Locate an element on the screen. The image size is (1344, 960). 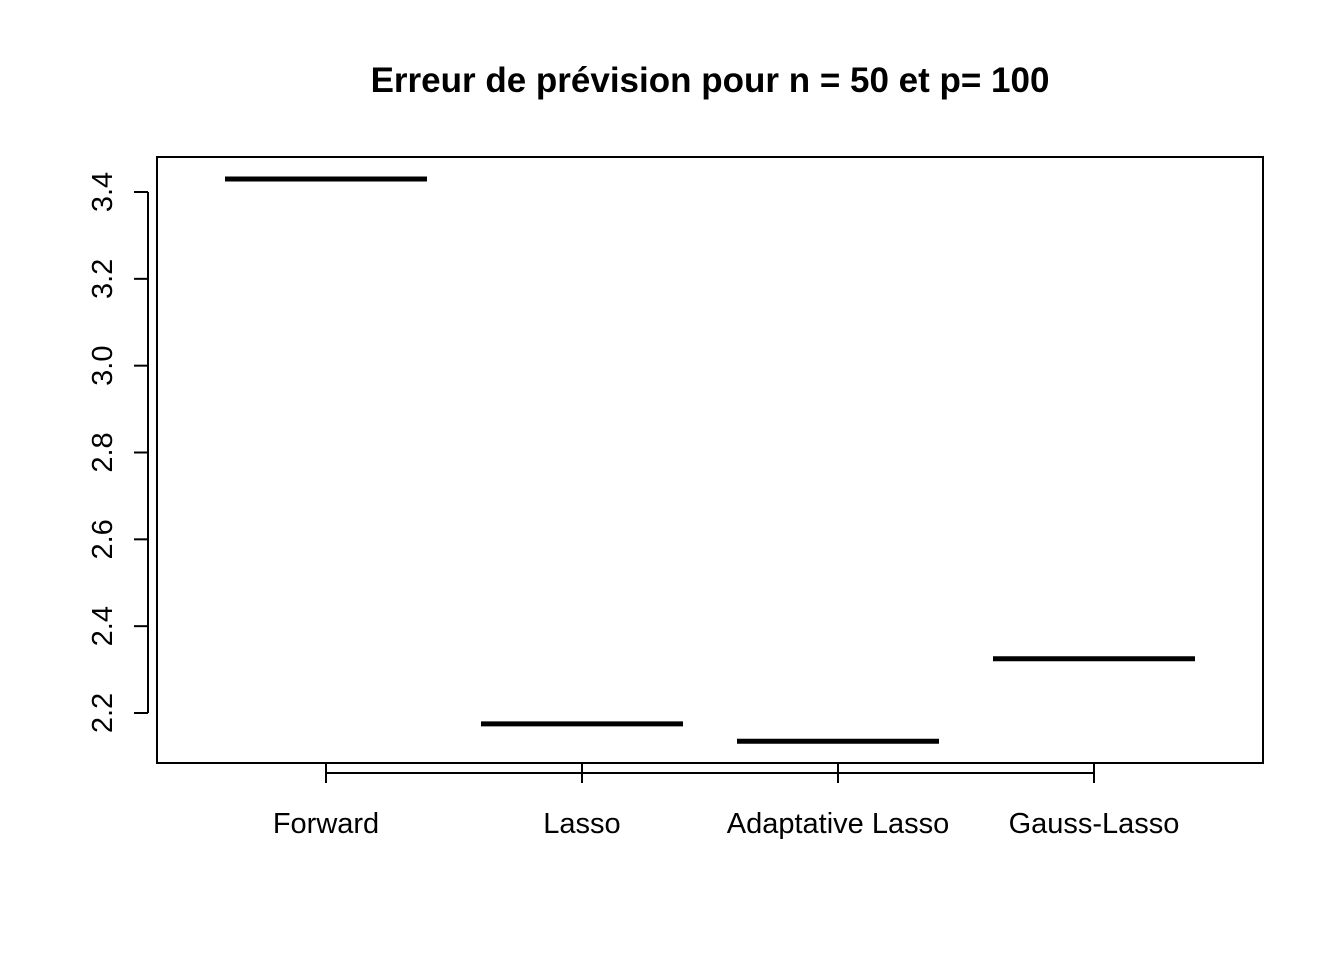
y-tick-label: 2.4 is located at coordinates (103, 626).